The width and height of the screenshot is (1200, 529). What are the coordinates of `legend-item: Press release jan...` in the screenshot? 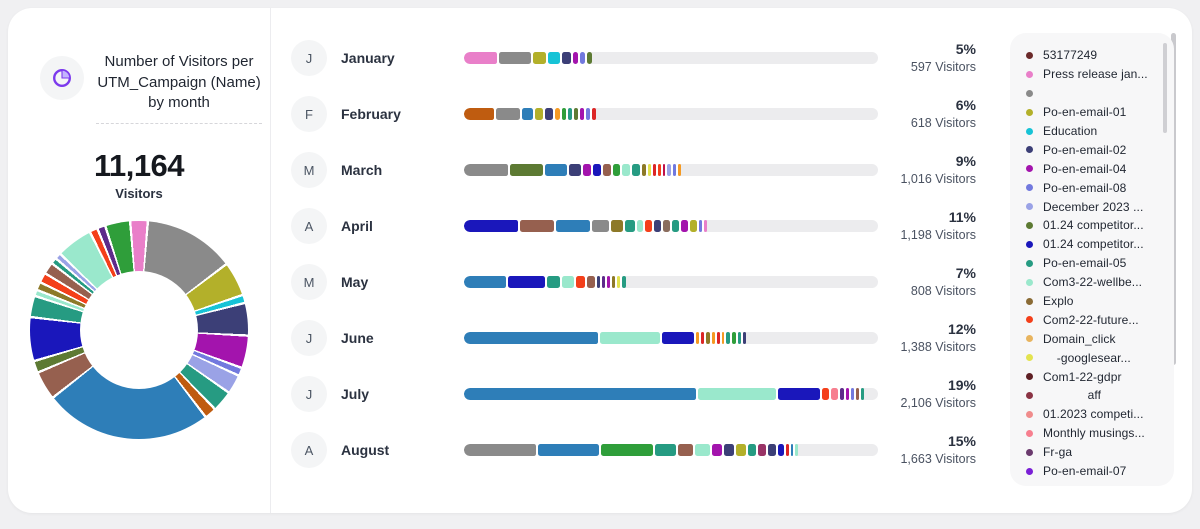 It's located at (1097, 74).